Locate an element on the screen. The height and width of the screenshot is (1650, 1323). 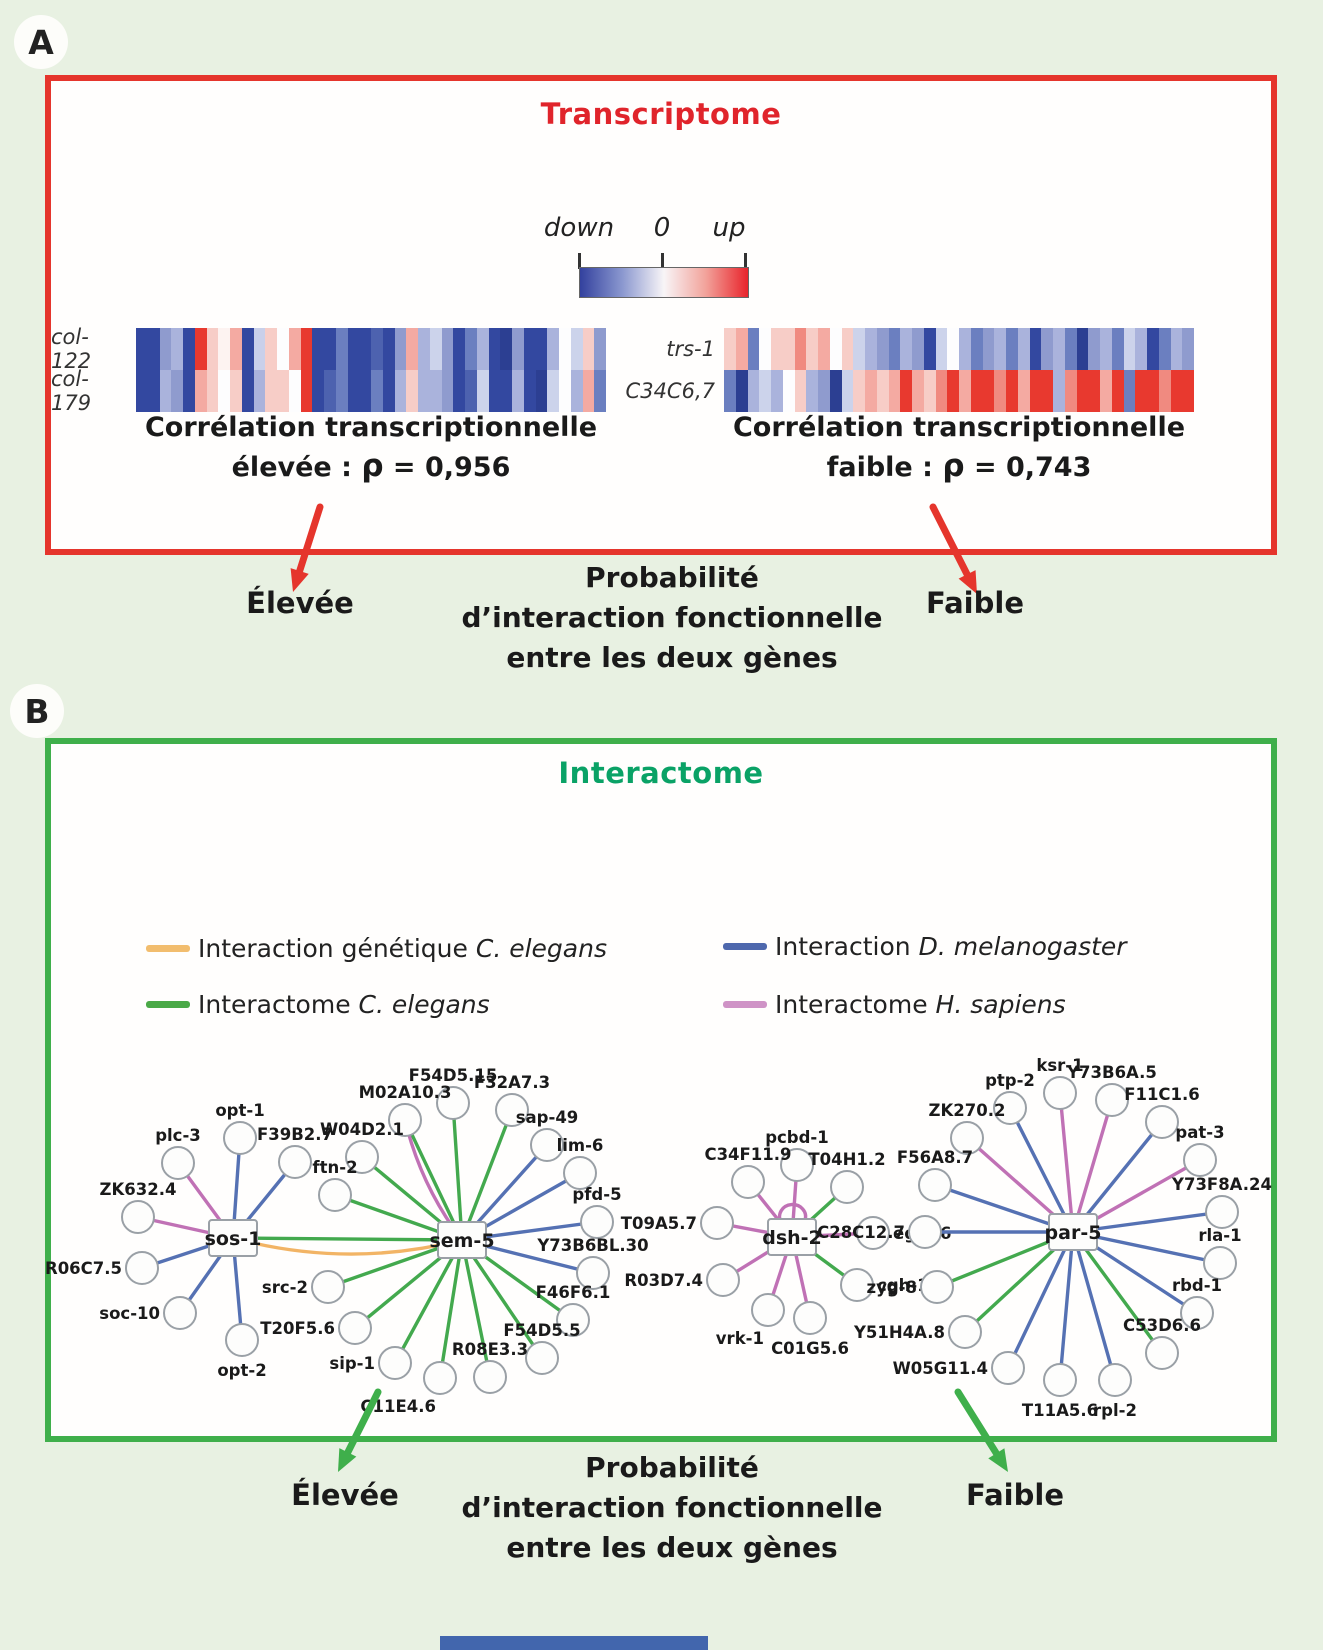
caption-line1: Corrélation transcriptionnelle is located at coordinates (959, 427).